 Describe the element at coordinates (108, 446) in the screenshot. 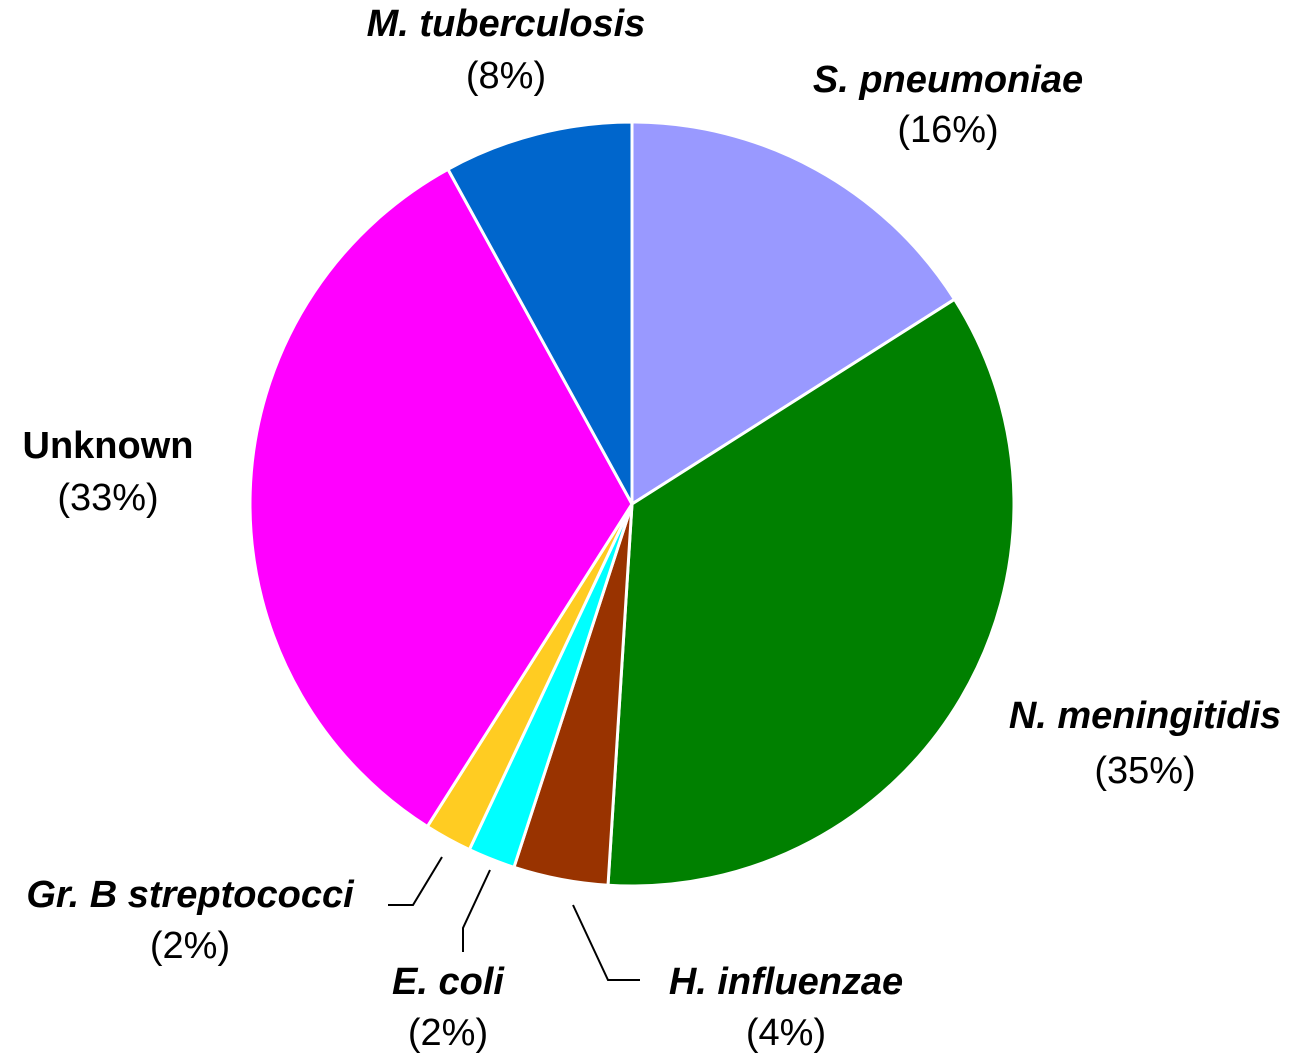

I see `slice-label-unknown: Unknown` at that location.